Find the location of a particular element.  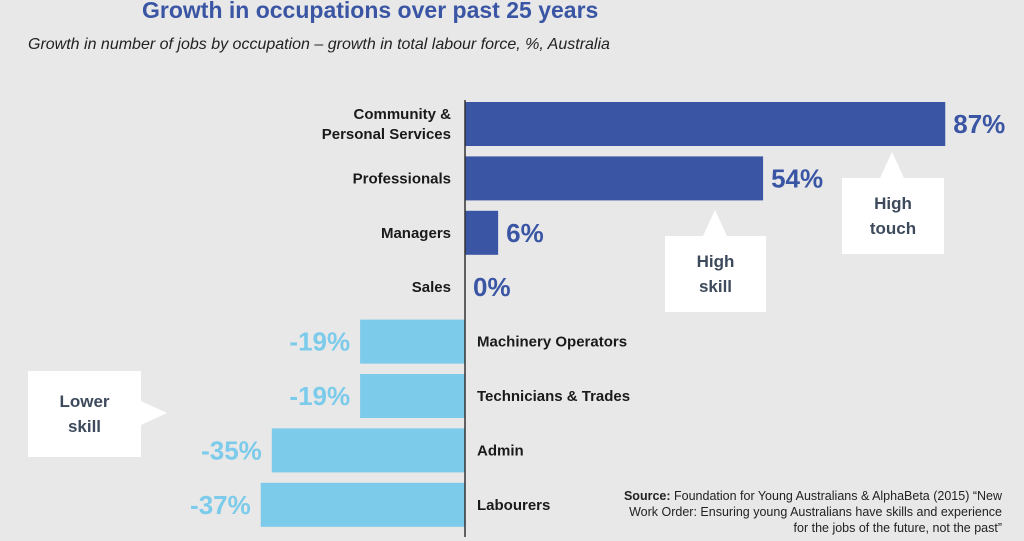

value-label: -35% is located at coordinates (231, 450).